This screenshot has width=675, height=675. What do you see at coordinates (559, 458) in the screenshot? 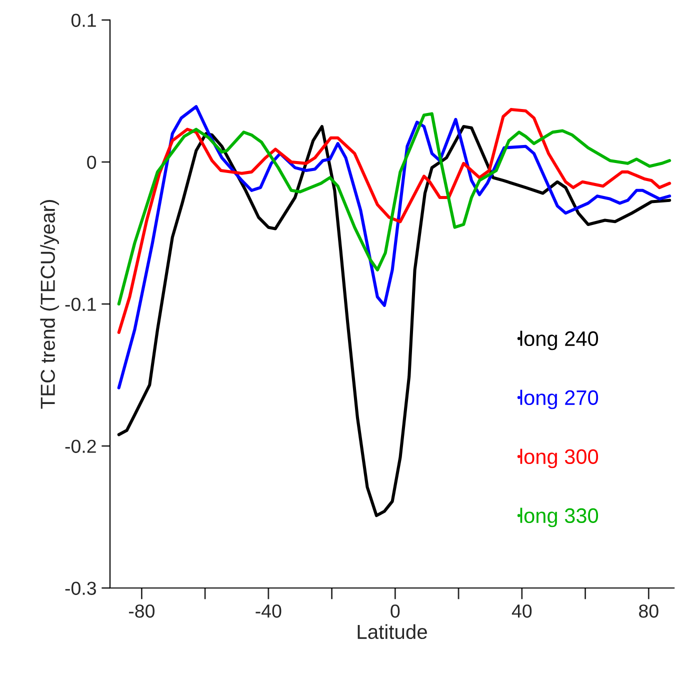
I see `legend-label: long 300` at bounding box center [559, 458].